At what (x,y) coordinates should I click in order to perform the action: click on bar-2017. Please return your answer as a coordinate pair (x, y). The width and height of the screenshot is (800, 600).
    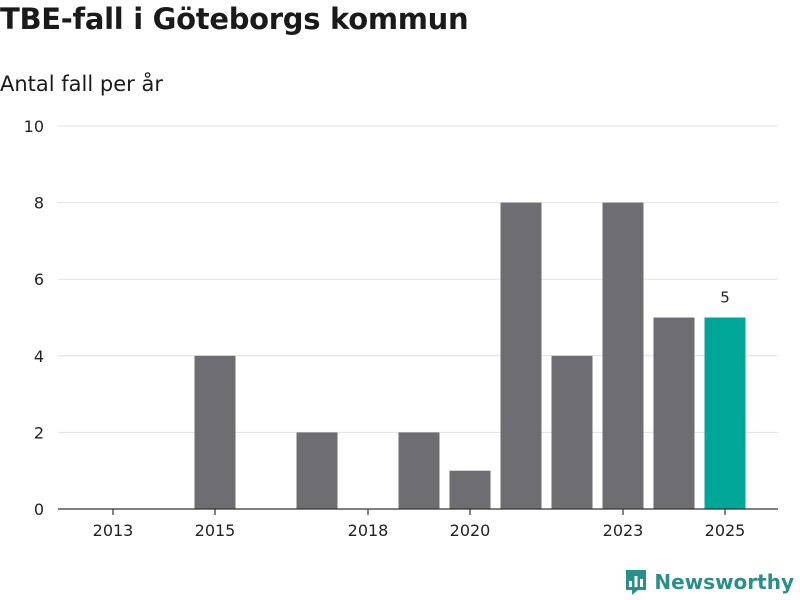
    Looking at the image, I should click on (317, 470).